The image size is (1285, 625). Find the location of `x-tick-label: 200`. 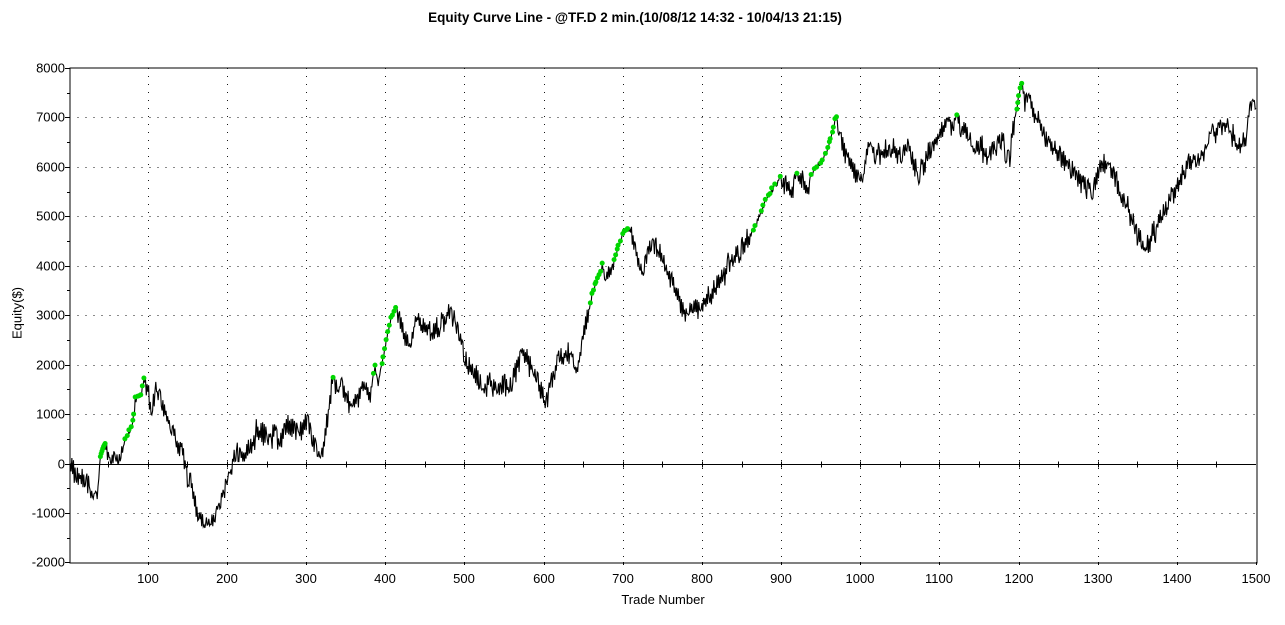

x-tick-label: 200 is located at coordinates (227, 578).